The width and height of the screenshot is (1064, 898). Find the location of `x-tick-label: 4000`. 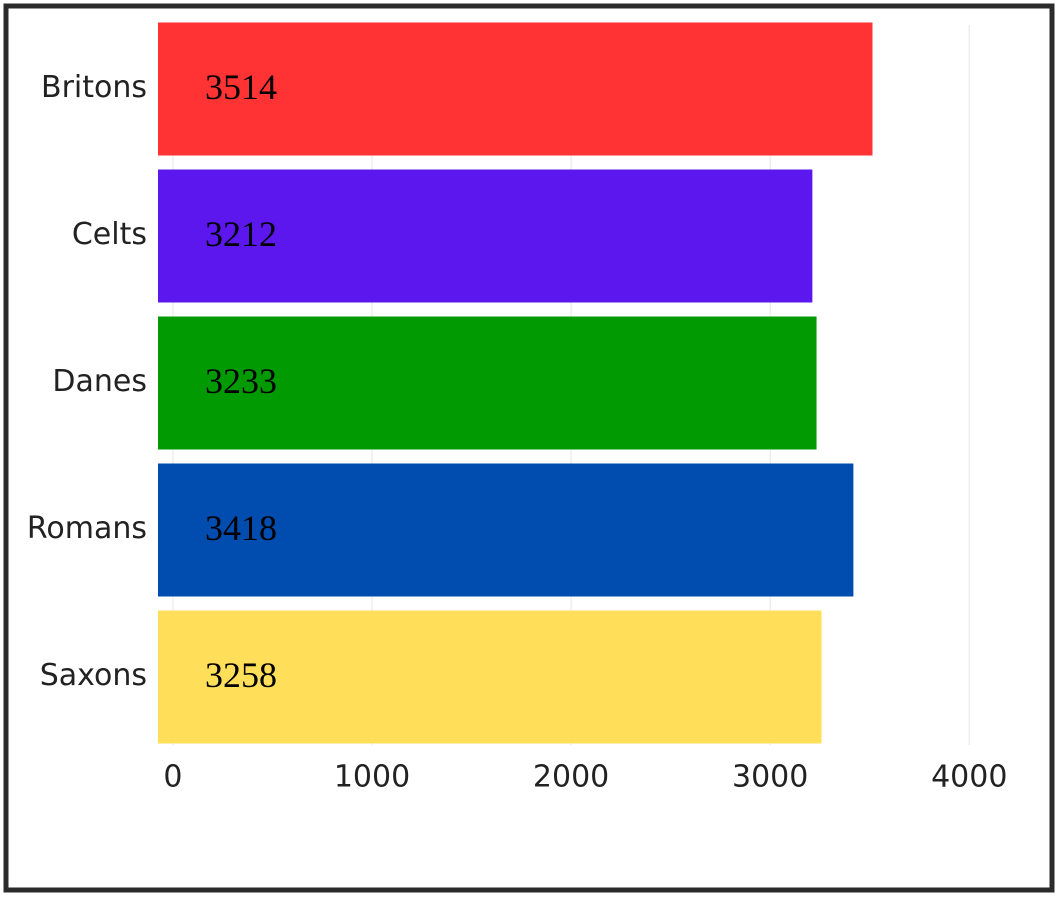

x-tick-label: 4000 is located at coordinates (969, 777).